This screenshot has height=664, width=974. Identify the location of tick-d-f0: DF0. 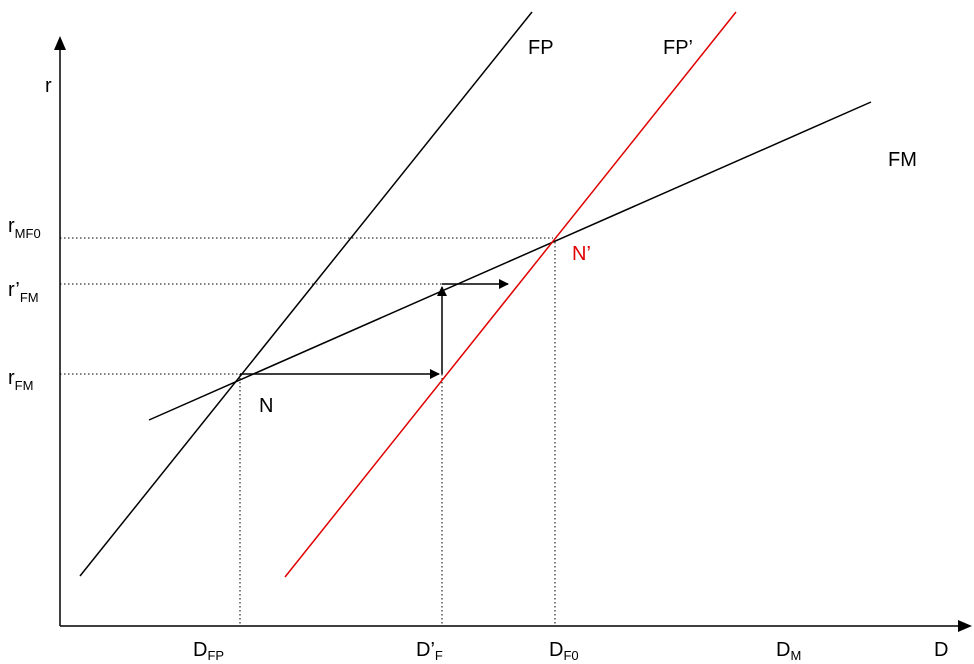
(564, 651).